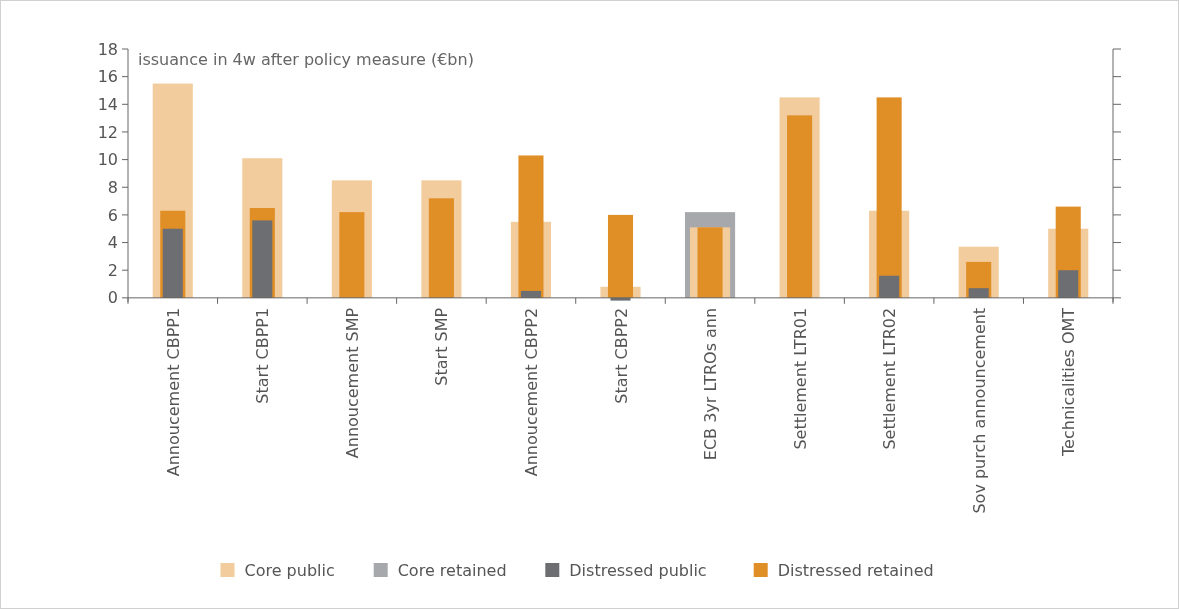 This screenshot has height=609, width=1179. Describe the element at coordinates (1069, 382) in the screenshot. I see `x-tick-label: Technicalities OMT` at that location.